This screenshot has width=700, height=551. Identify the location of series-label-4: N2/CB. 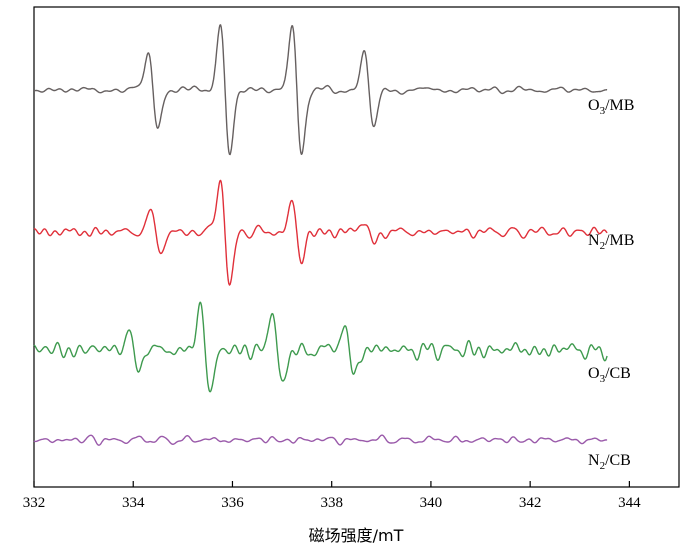
(609, 462).